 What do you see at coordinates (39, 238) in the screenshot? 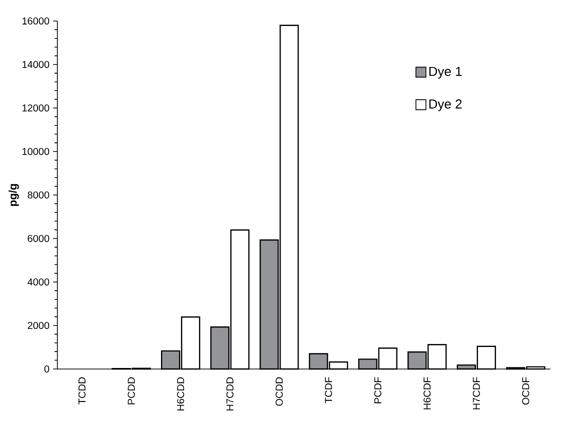
I see `y-tick-label: 6000` at bounding box center [39, 238].